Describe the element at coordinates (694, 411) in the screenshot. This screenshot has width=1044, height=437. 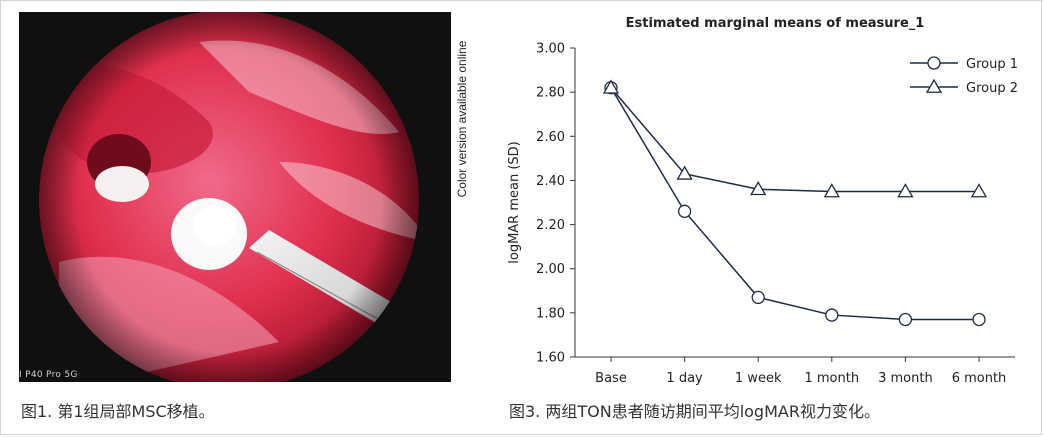
I see `figure3-caption: 图3. 两组TON患者随访期间平均logMAR视力变化。` at that location.